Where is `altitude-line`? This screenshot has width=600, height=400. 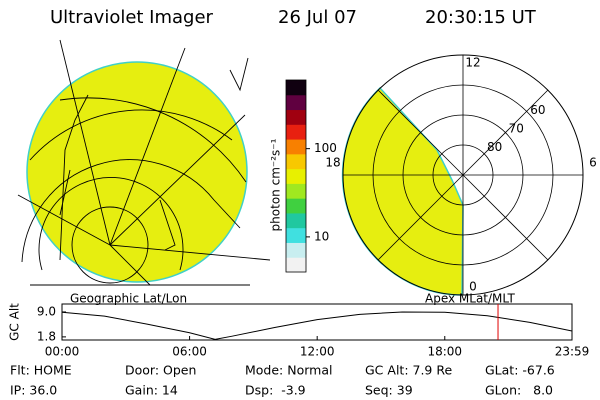 altitude-line is located at coordinates (317, 325).